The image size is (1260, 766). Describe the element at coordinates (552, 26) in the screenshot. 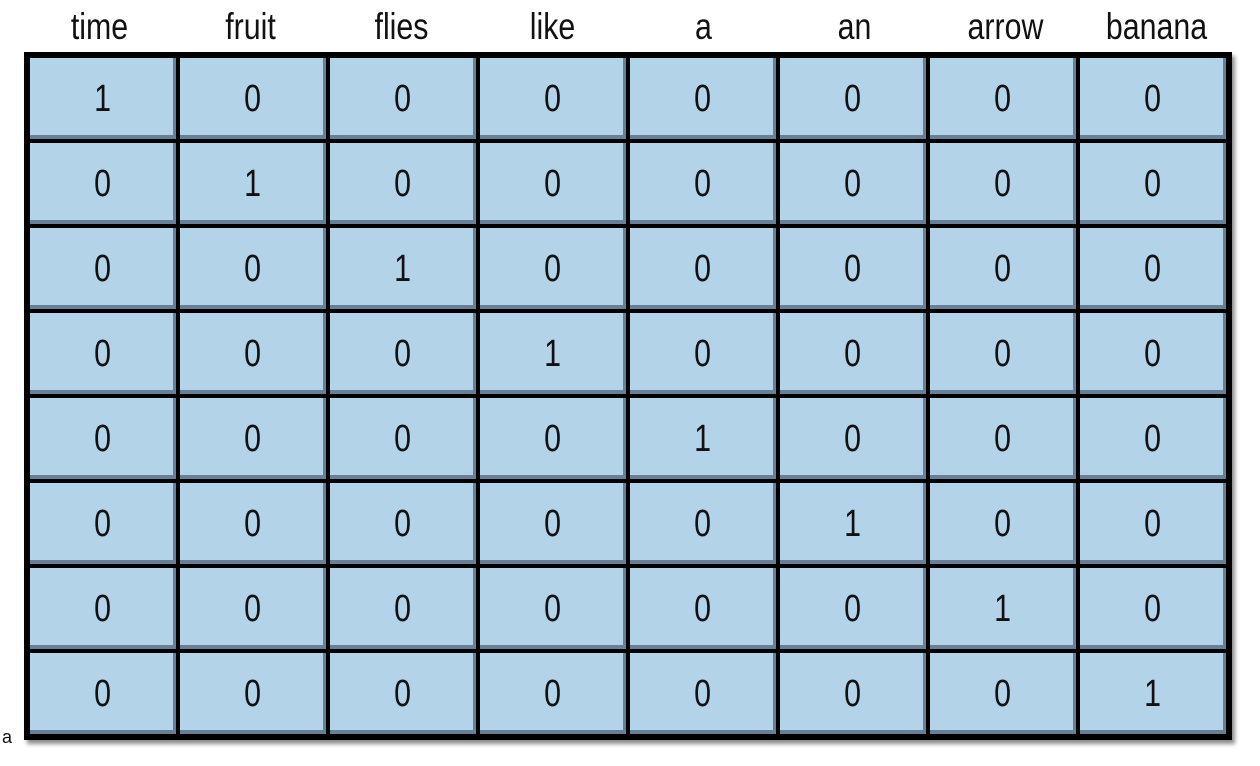

I see `column-header-like: like` at that location.